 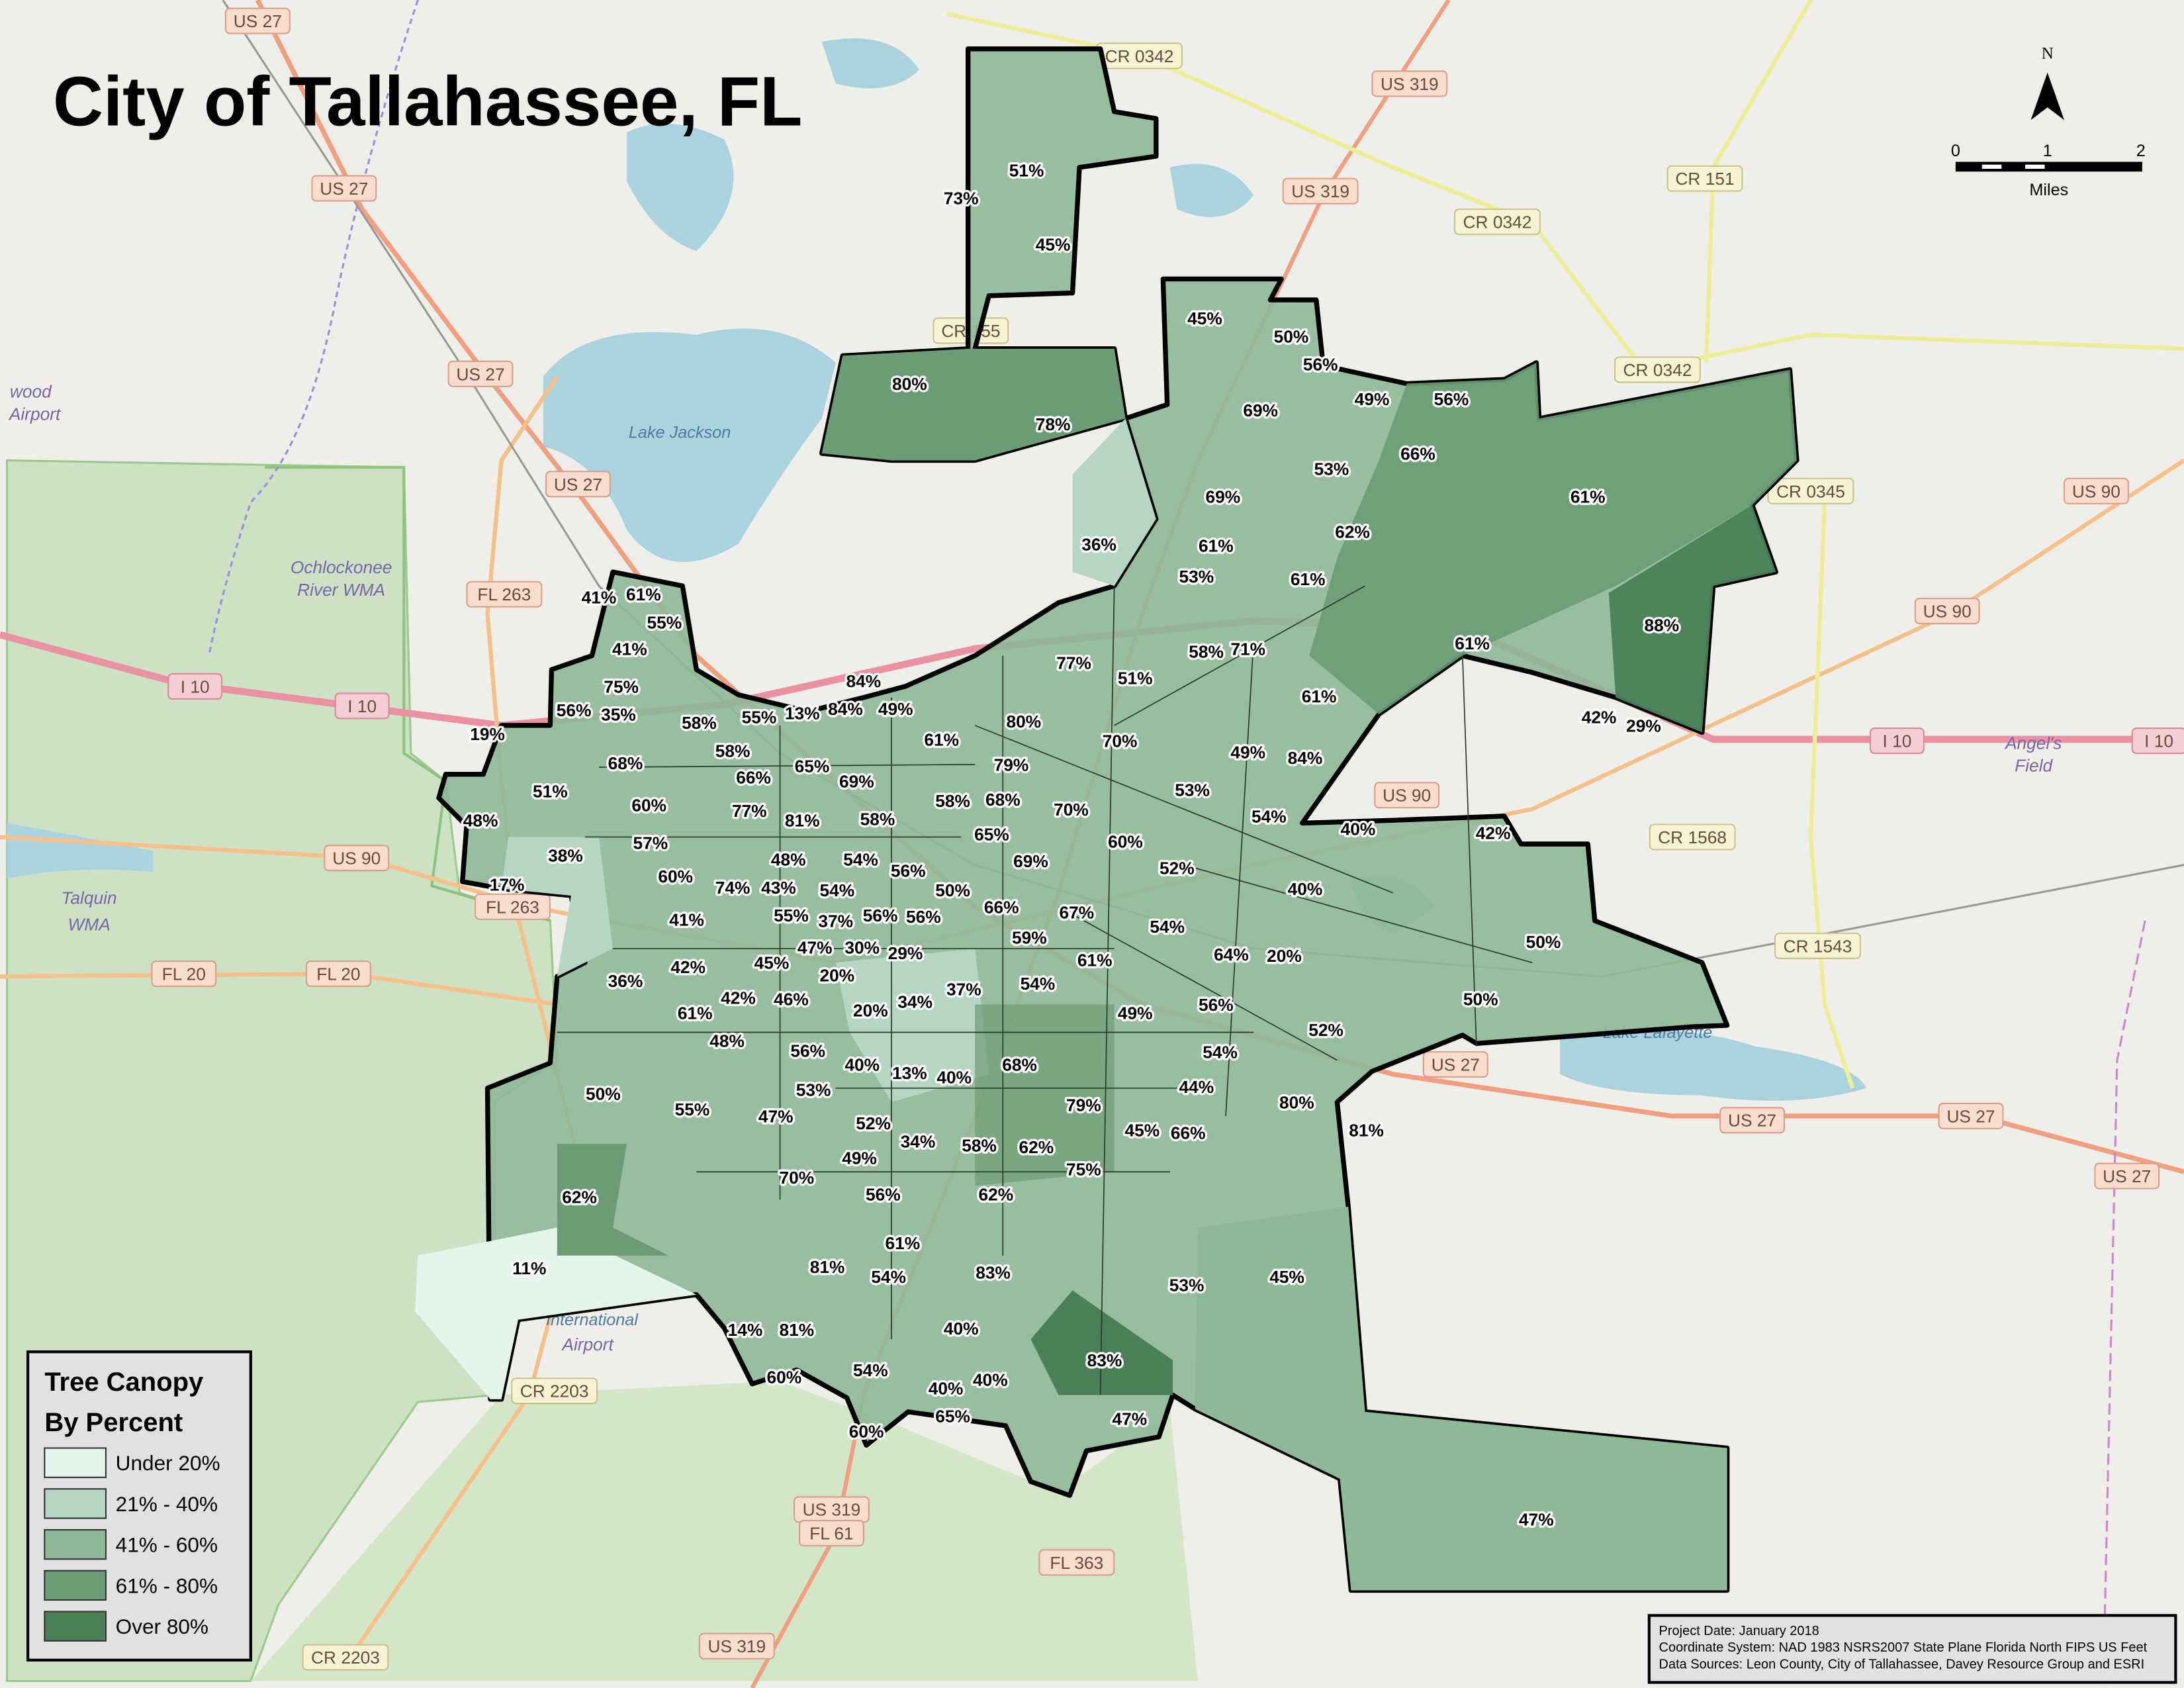 What do you see at coordinates (31, 392) in the screenshot?
I see `place-label: wood` at bounding box center [31, 392].